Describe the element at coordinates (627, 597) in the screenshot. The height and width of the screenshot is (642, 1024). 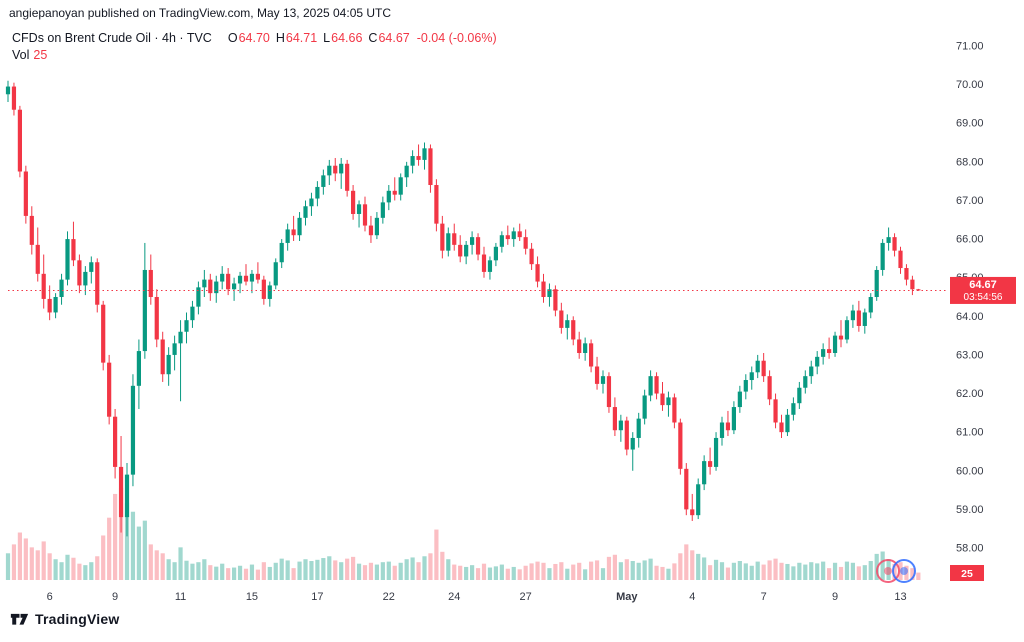
I see `svg-text: May` at that location.